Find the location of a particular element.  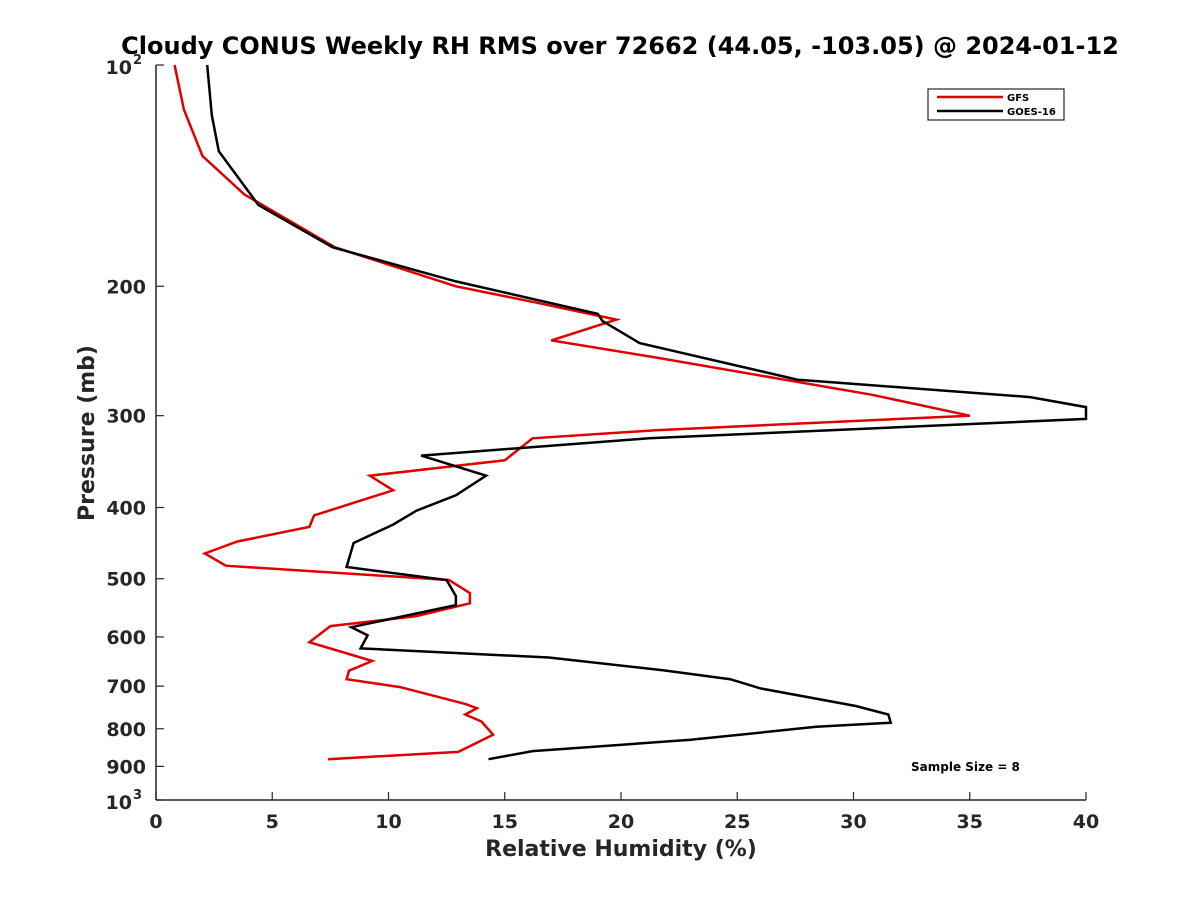

y-tick-label: 500 is located at coordinates (126, 580).